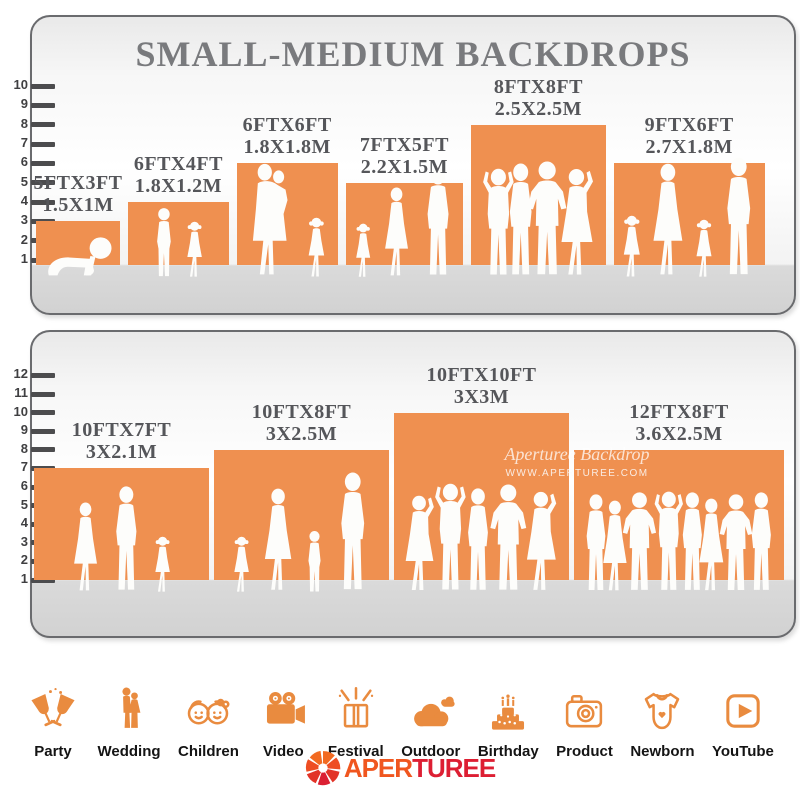  What do you see at coordinates (53, 751) in the screenshot?
I see `category-label: Party` at bounding box center [53, 751].